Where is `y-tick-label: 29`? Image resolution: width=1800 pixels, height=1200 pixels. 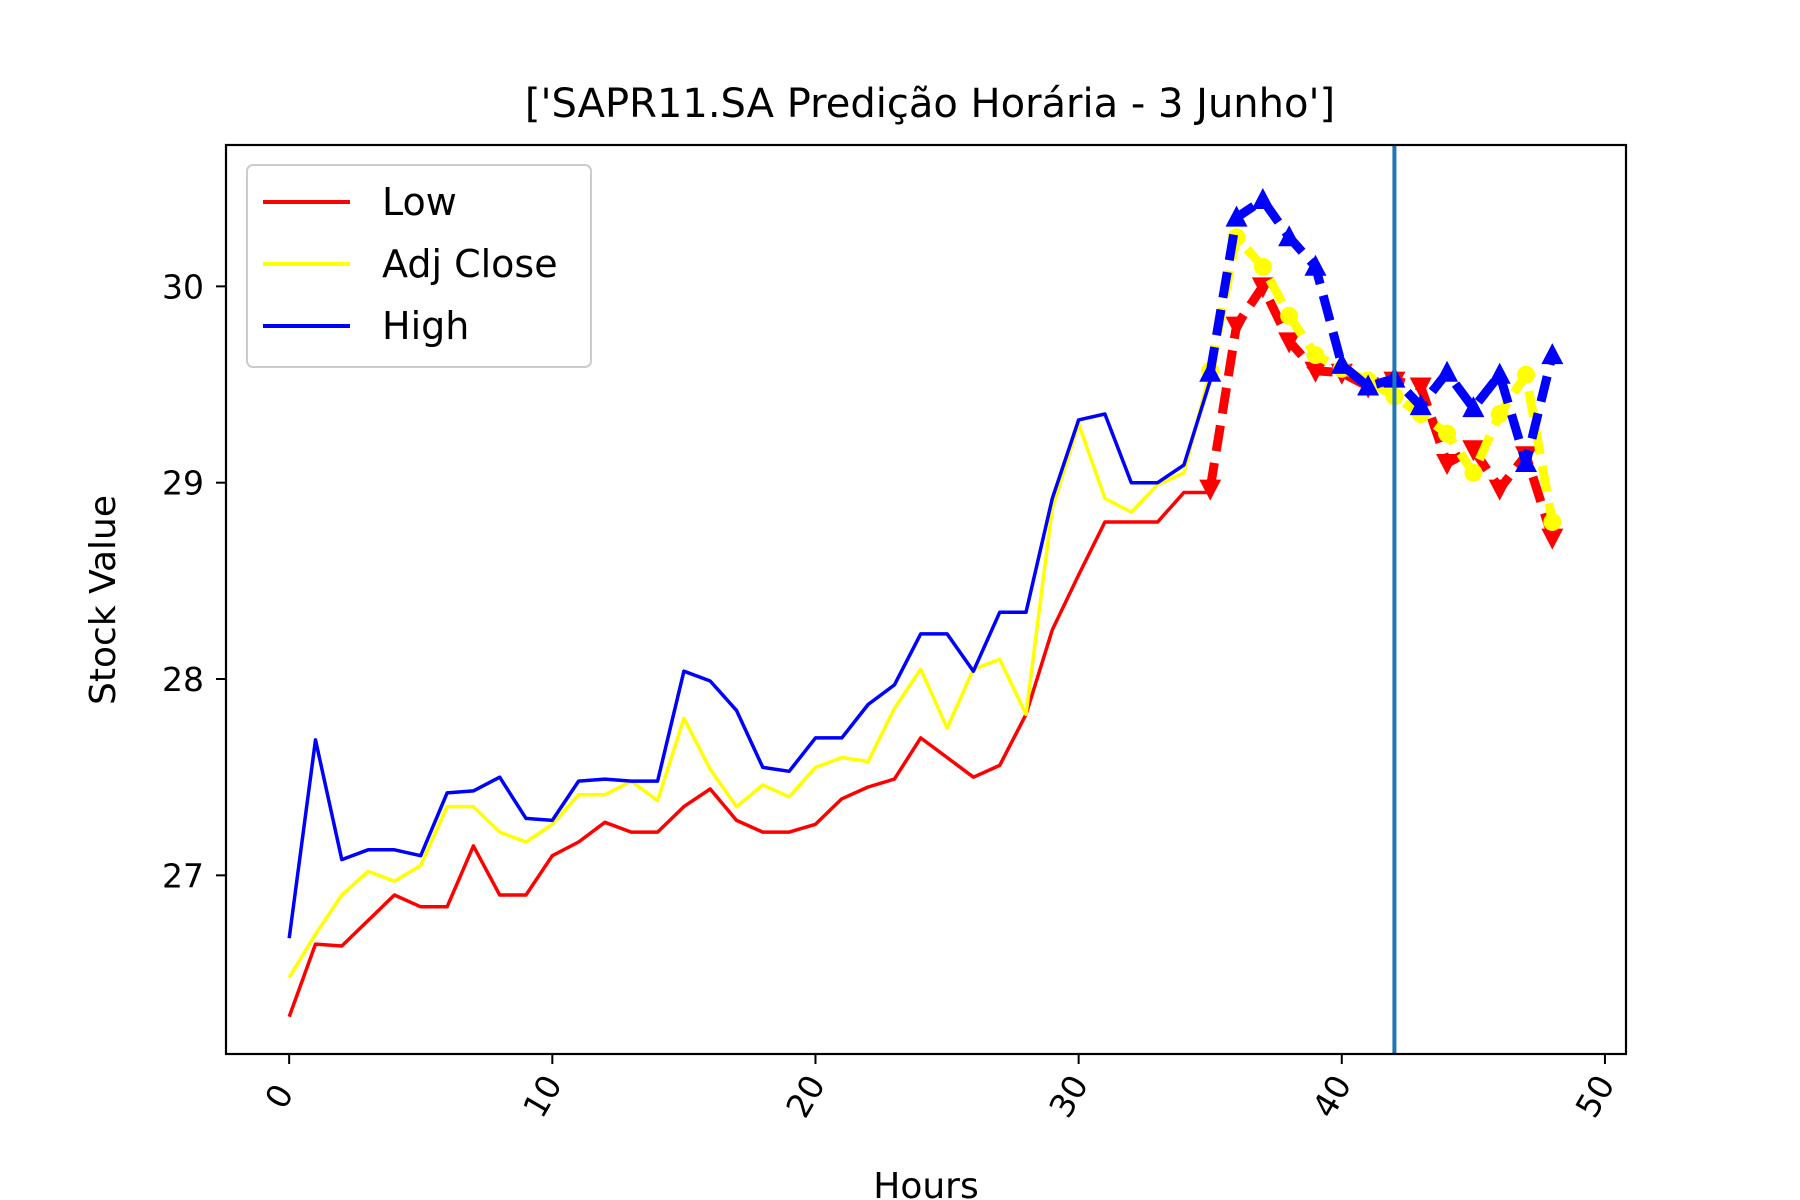 y-tick-label: 29 is located at coordinates (183, 483).